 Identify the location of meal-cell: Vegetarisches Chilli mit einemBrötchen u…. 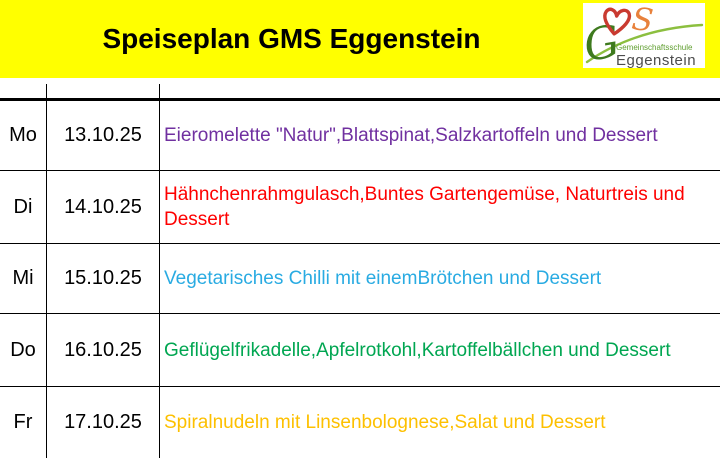
(383, 278).